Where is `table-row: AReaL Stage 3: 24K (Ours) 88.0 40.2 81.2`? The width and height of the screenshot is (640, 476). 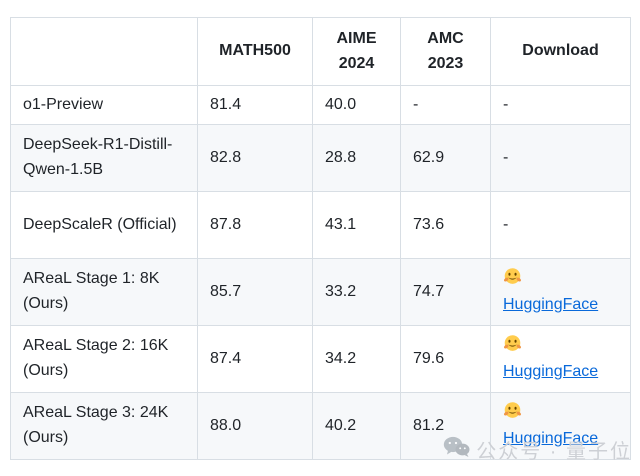 table-row: AReaL Stage 3: 24K (Ours) 88.0 40.2 81.2 is located at coordinates (320, 426).